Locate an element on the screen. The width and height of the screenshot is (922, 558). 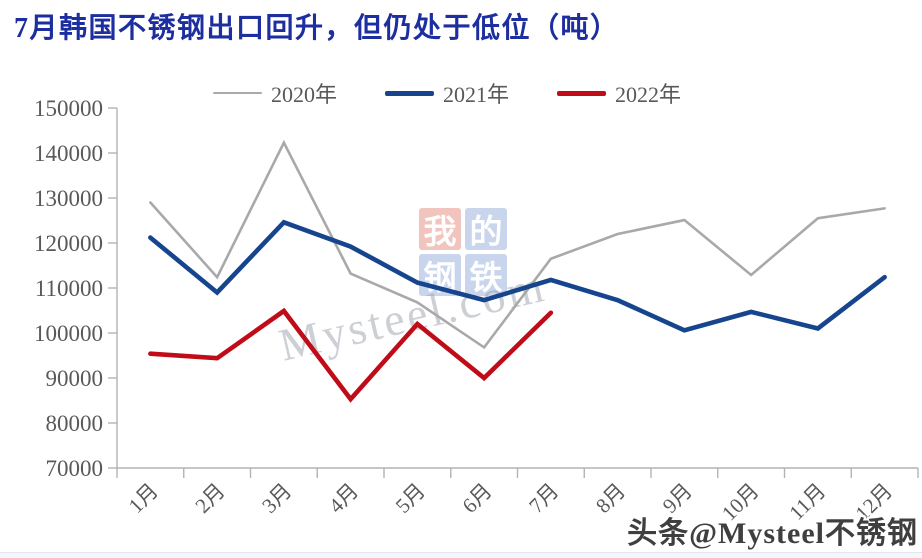
mysteel-logo-grid: 我的钢铁 is located at coordinates (463, 252).